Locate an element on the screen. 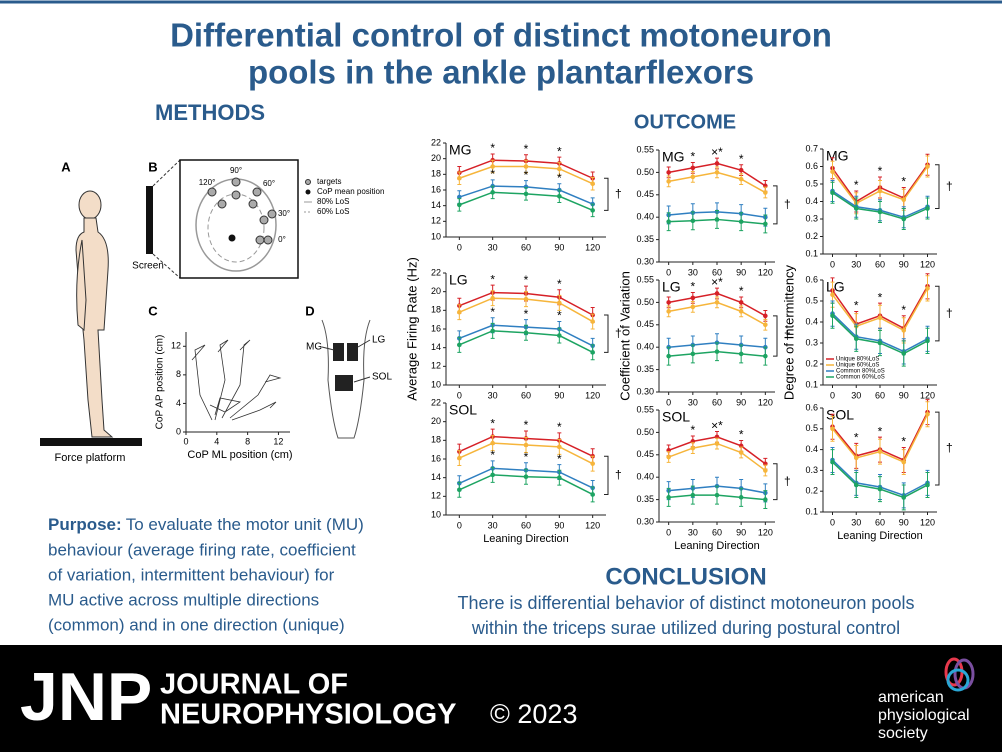 Image resolution: width=1002 pixels, height=752 pixels. journal-name: NEUROPHYSIOLOGY is located at coordinates (308, 715).